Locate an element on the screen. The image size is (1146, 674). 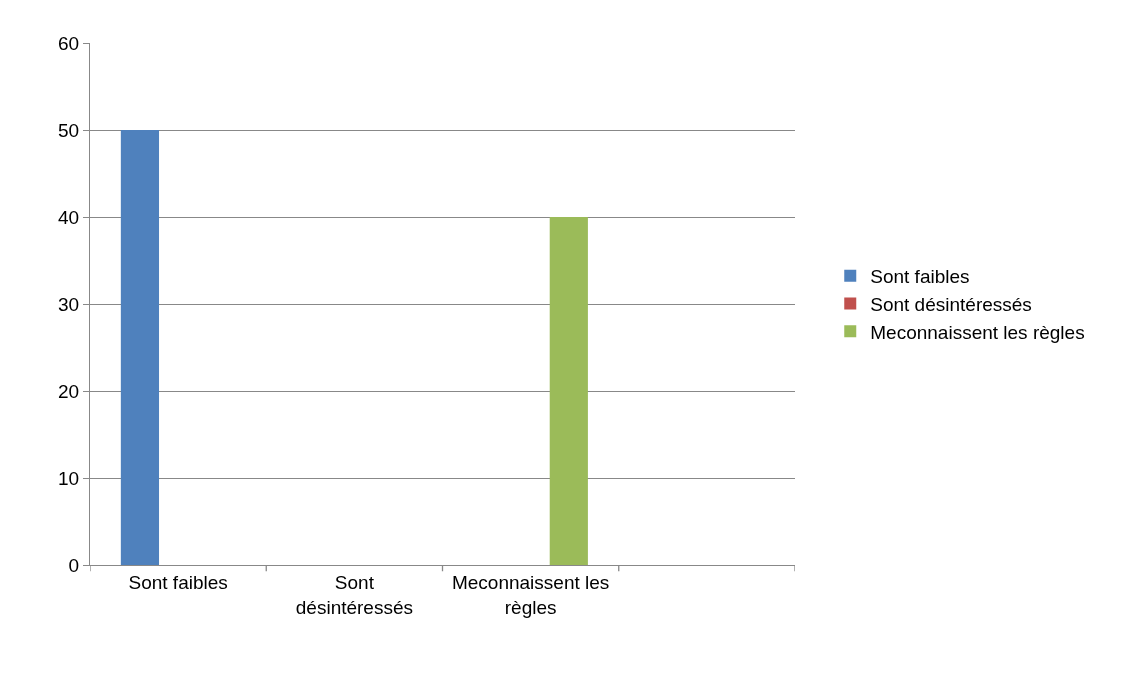
y-tick-label: 60 is located at coordinates (69, 43).